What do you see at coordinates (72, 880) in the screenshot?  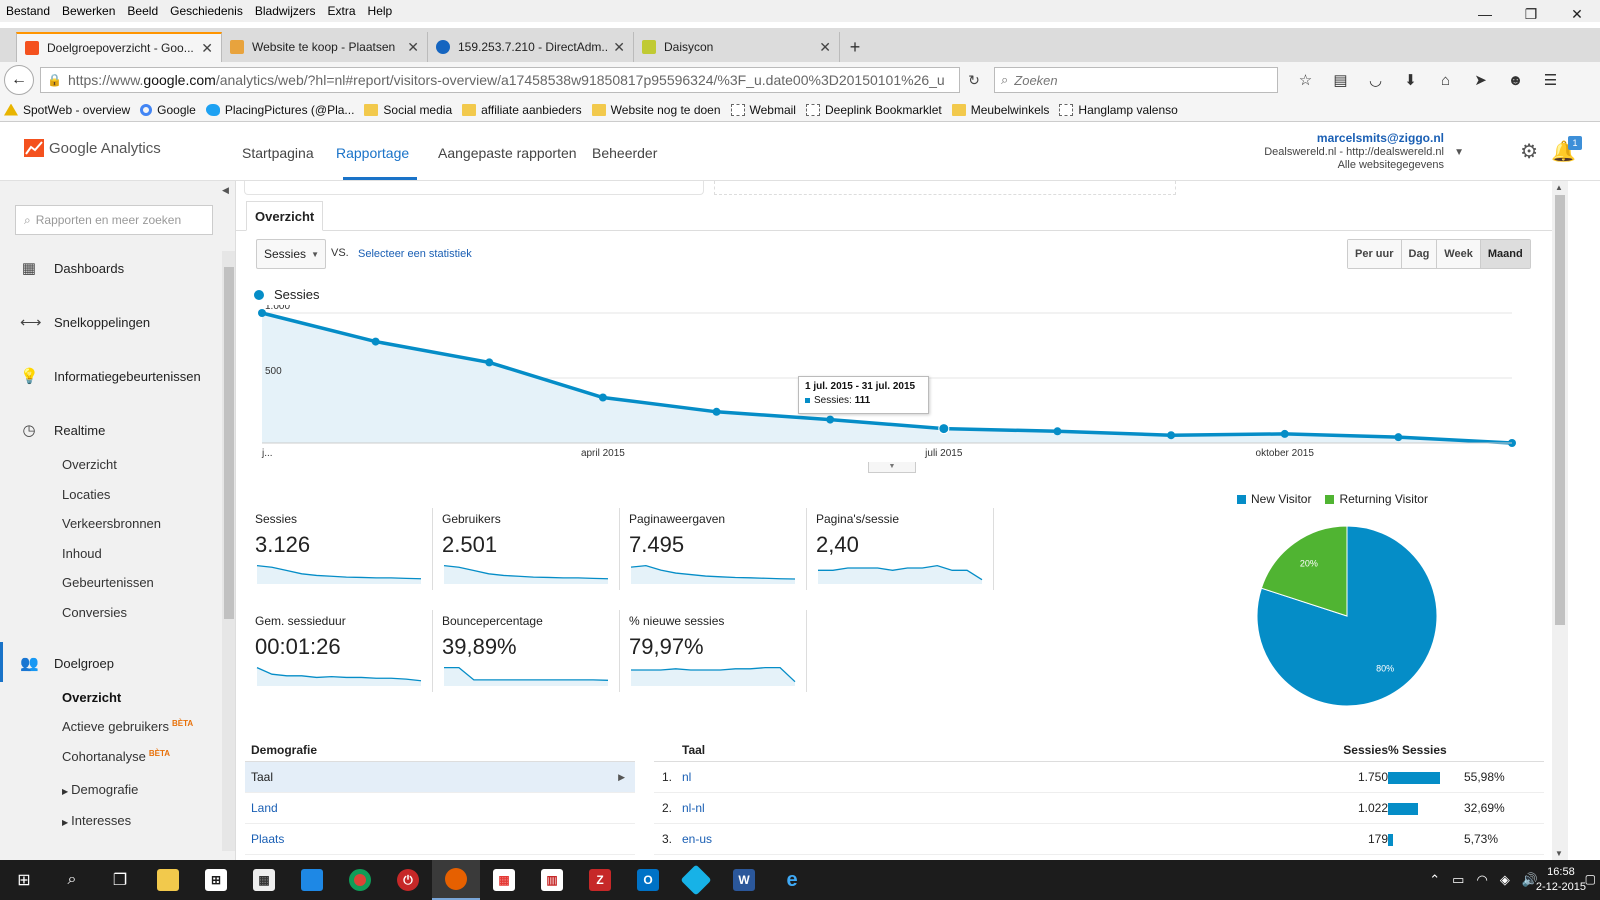 I see `taskbar-search: ⌕` at bounding box center [72, 880].